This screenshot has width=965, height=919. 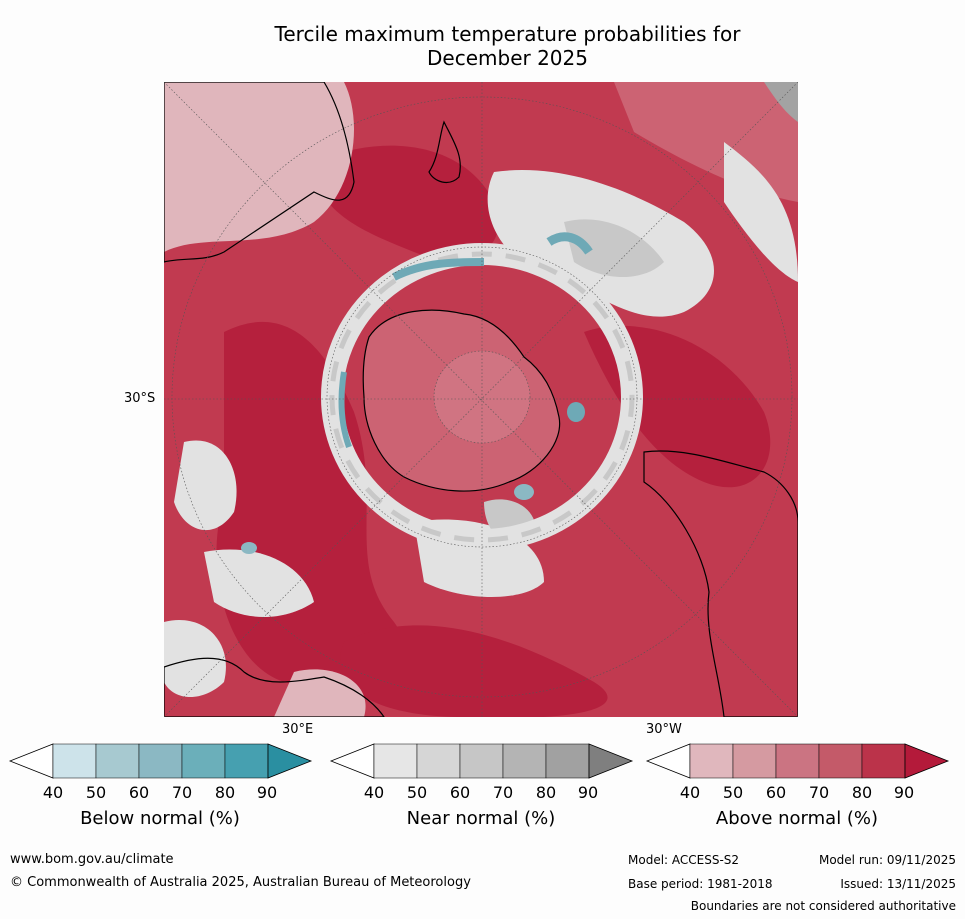 I want to click on lon-label-30e: 30°E, so click(x=298, y=729).